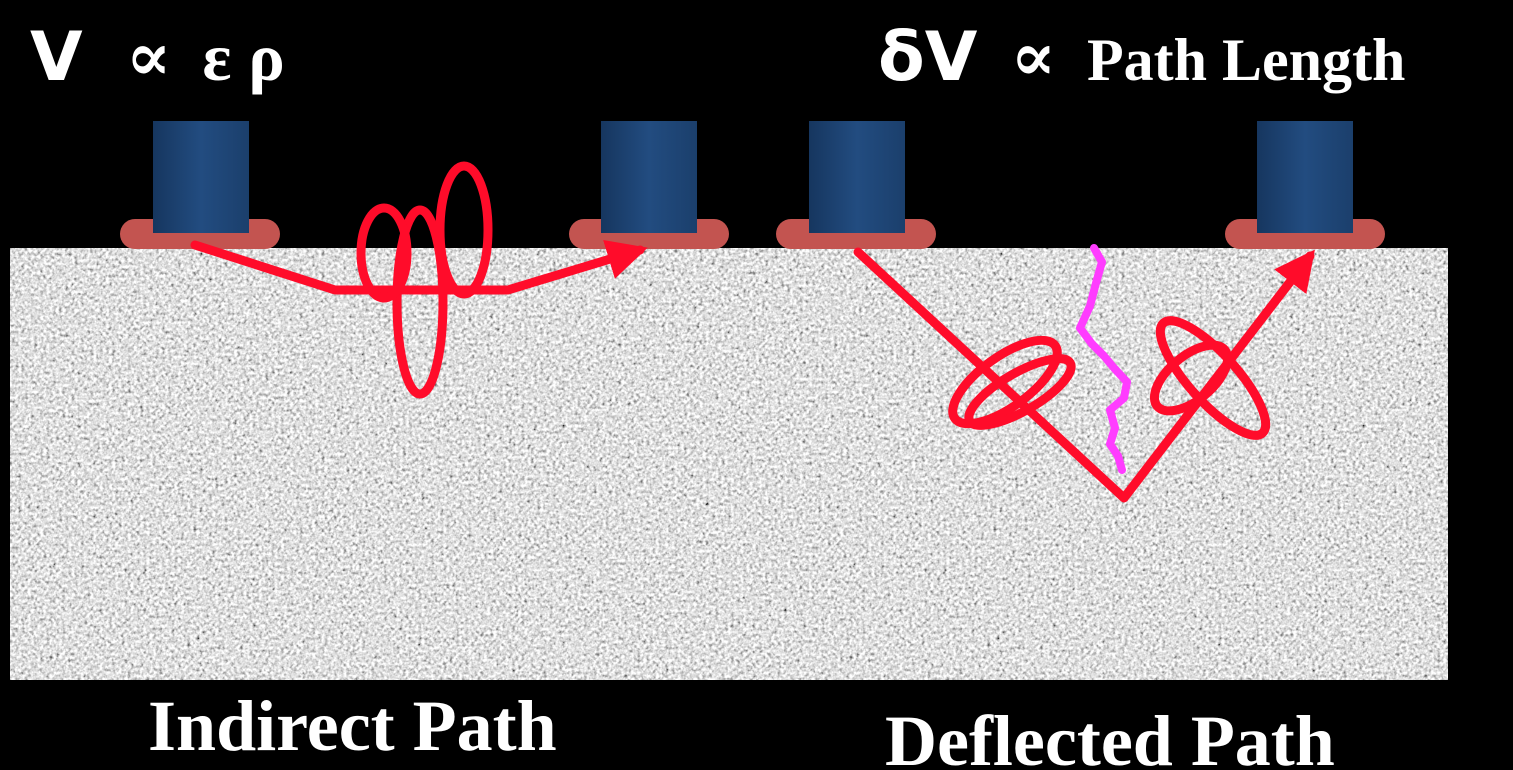 Image resolution: width=1513 pixels, height=770 pixels. I want to click on equation-left-variable: V, so click(56, 57).